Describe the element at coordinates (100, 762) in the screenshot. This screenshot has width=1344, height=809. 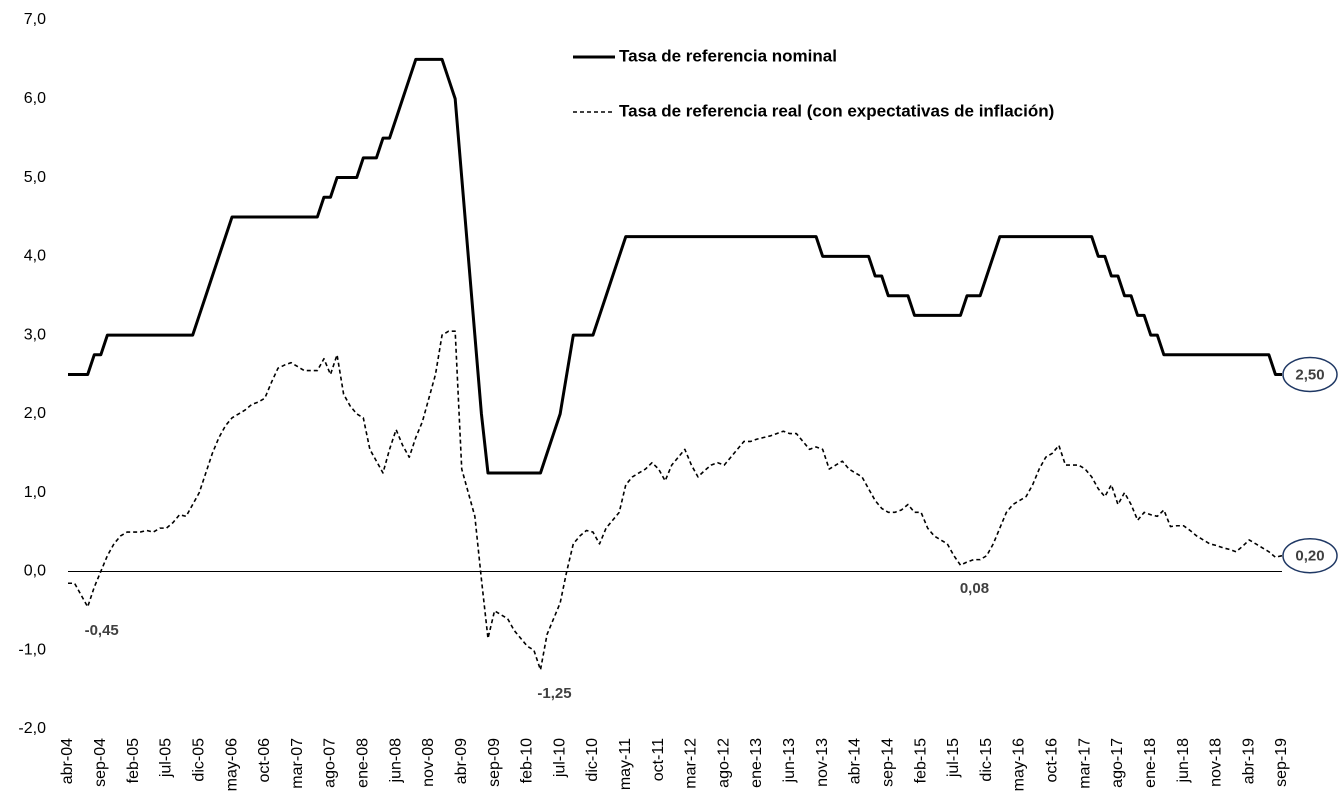
I see `x-tick-label: sep-04` at that location.